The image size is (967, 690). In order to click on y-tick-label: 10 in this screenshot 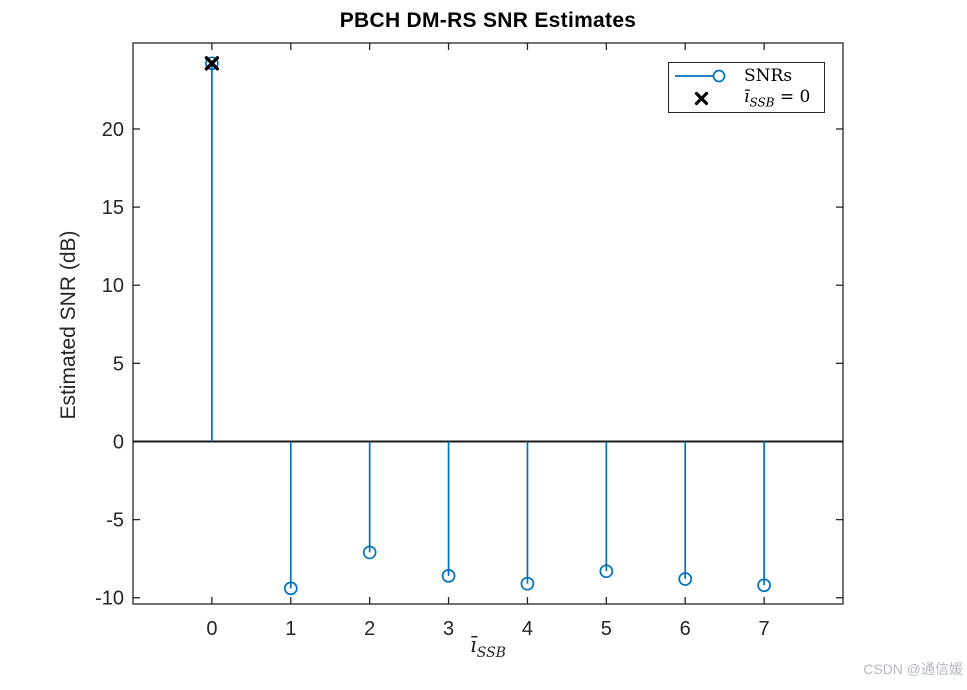, I will do `click(113, 286)`.